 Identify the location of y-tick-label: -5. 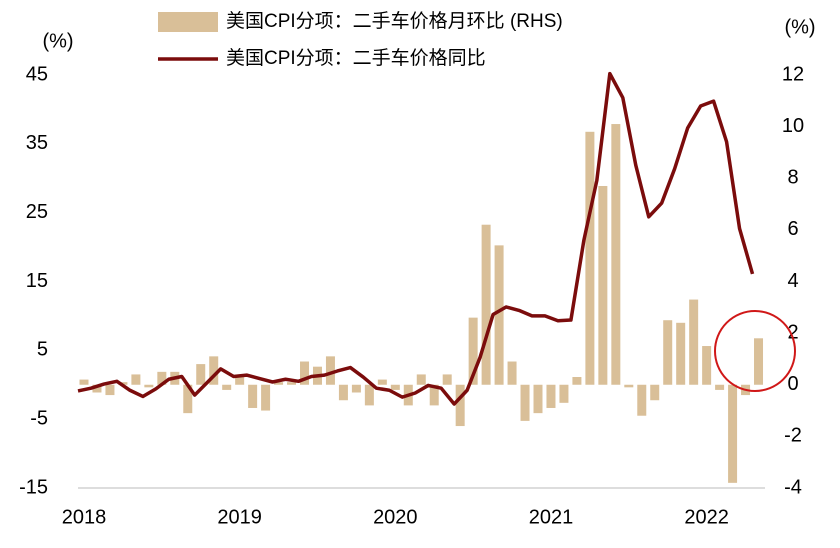
(39, 418).